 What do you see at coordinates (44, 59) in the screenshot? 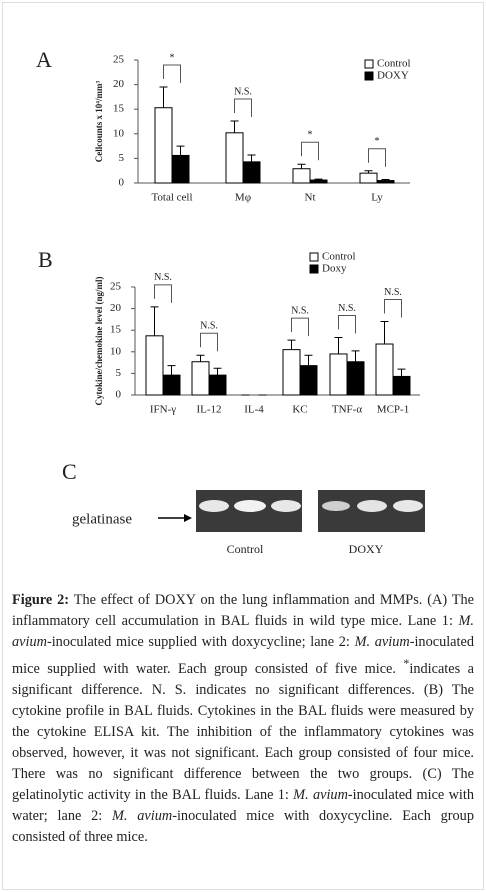
I see `panel-label: A` at bounding box center [44, 59].